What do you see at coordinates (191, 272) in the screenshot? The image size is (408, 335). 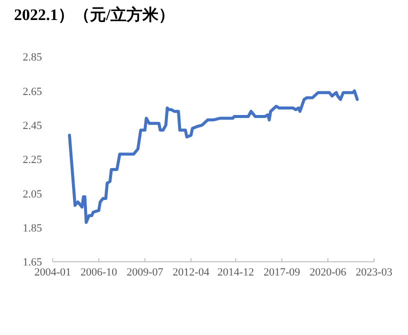 I see `x-tick-label: 2012-04` at bounding box center [191, 272].